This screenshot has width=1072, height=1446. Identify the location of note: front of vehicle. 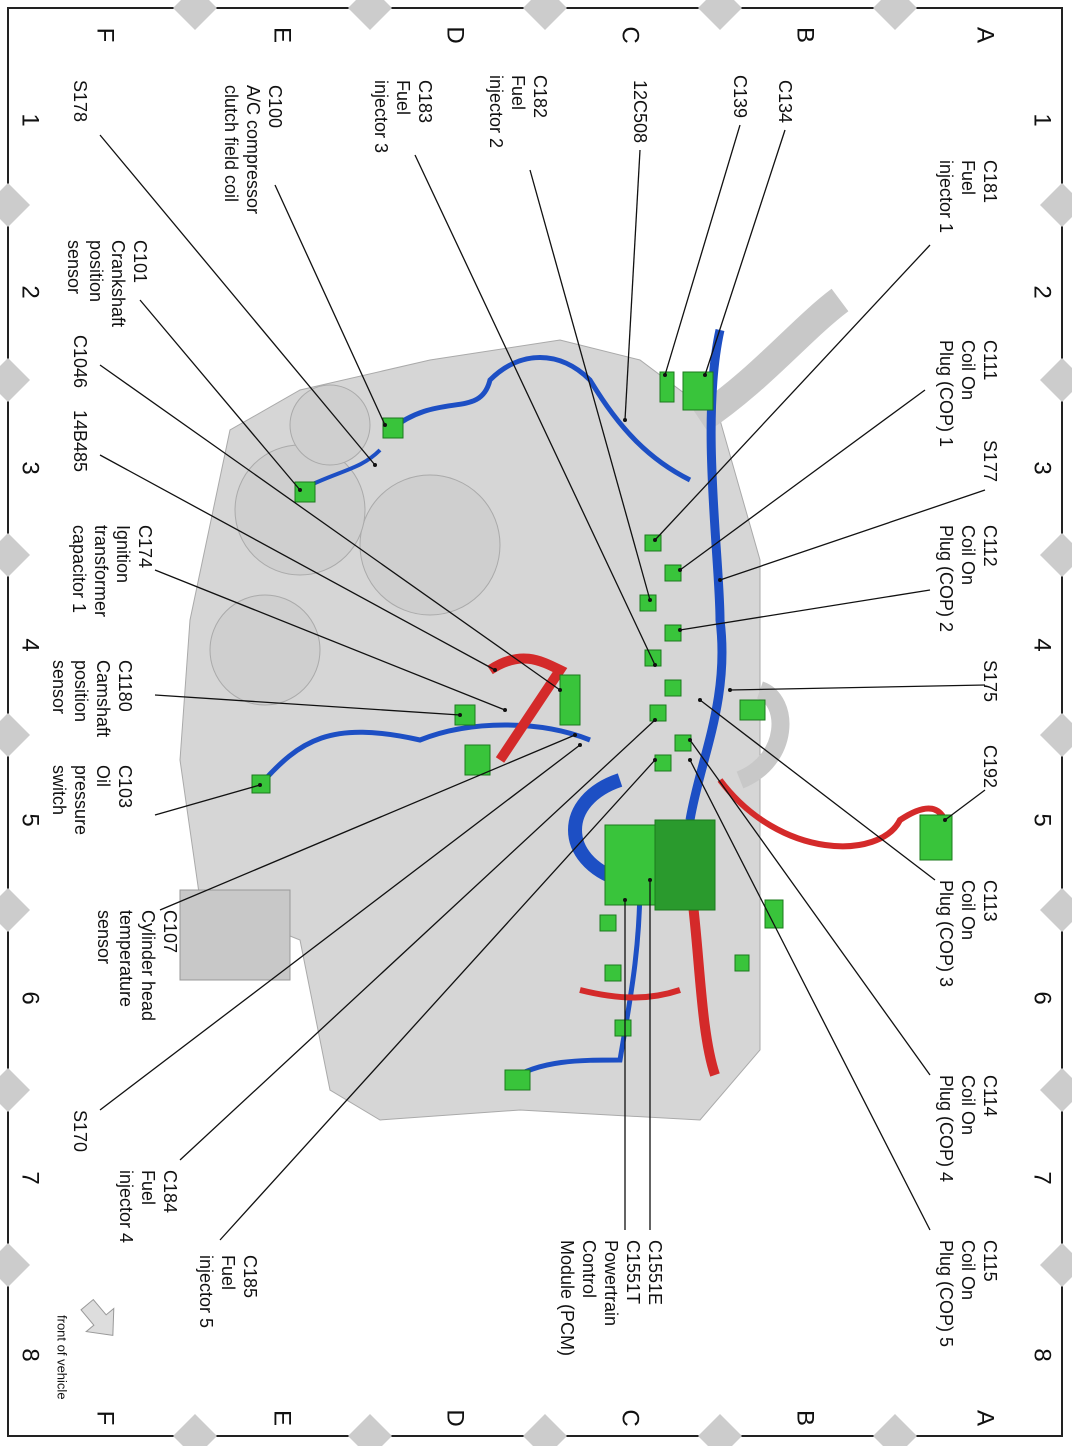
(62, 1357).